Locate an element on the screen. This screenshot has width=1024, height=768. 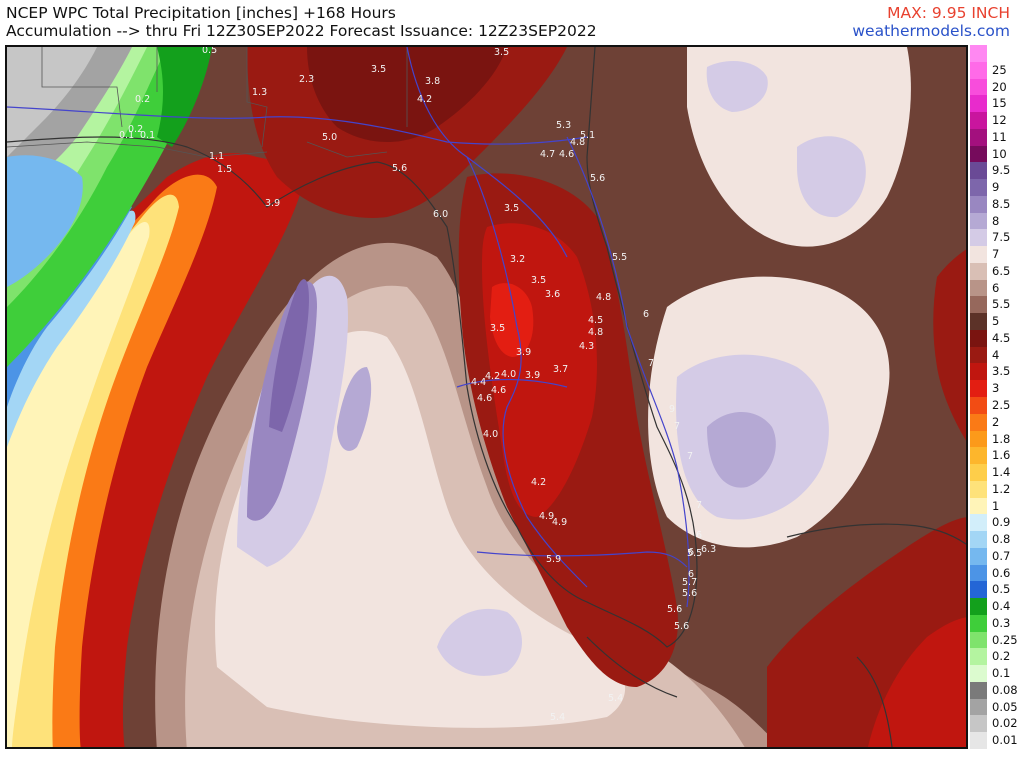
legend-label: 4.5 is located at coordinates (1001, 337).